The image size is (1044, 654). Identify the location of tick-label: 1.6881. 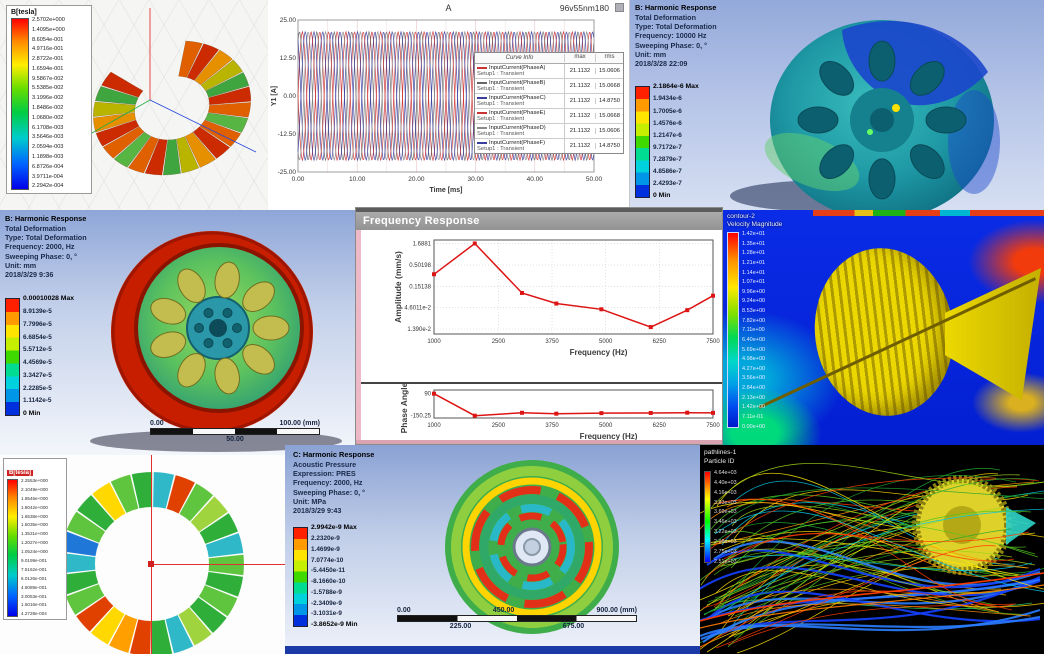
(422, 244).